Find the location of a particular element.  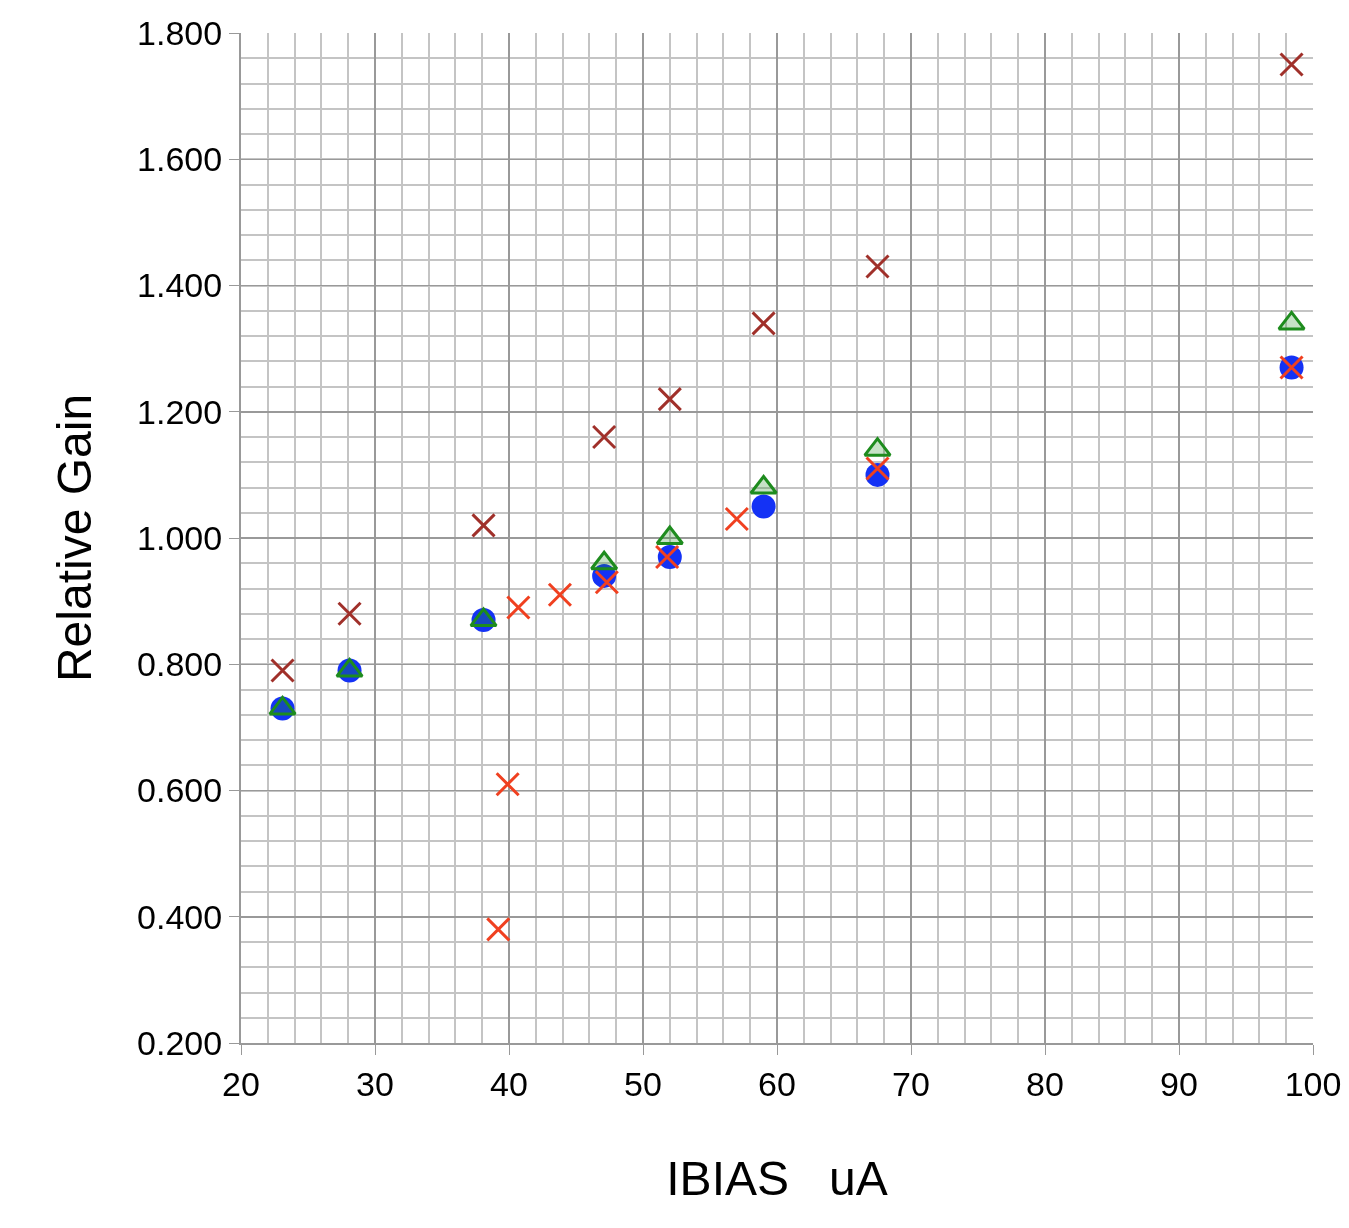

x-tick-label: 90 is located at coordinates (1179, 1083).